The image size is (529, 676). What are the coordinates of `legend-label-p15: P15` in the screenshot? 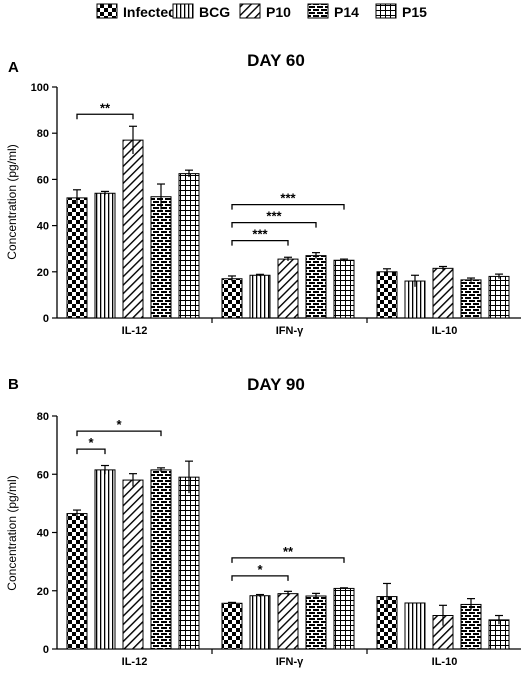 It's located at (414, 12).